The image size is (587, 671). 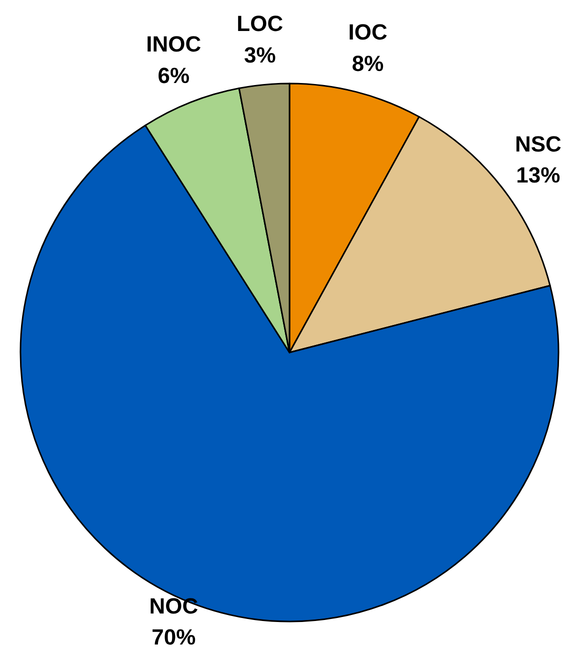 What do you see at coordinates (538, 143) in the screenshot?
I see `slice-label: NSC` at bounding box center [538, 143].